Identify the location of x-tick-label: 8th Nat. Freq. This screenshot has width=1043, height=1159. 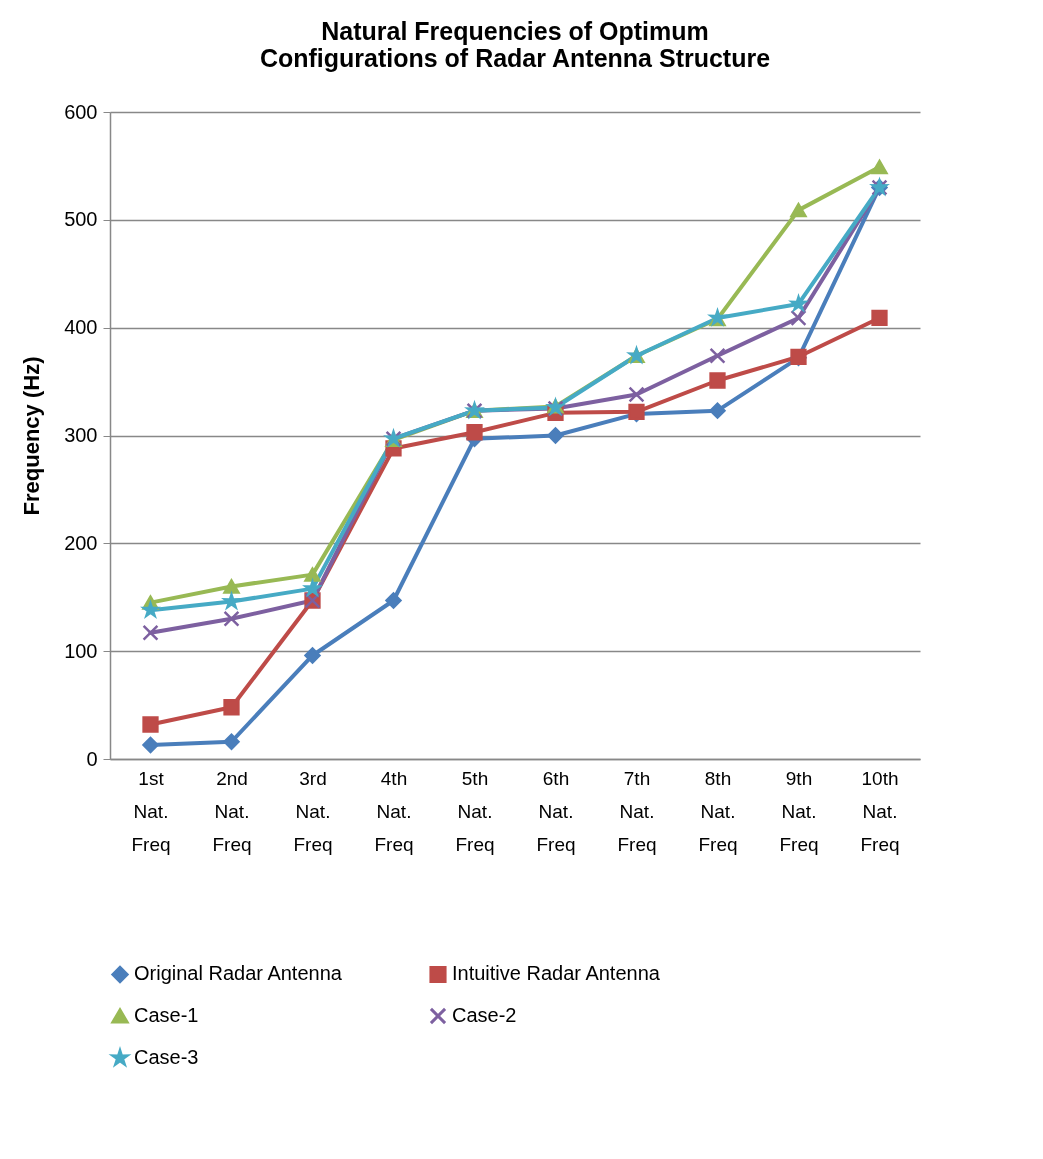
(718, 811).